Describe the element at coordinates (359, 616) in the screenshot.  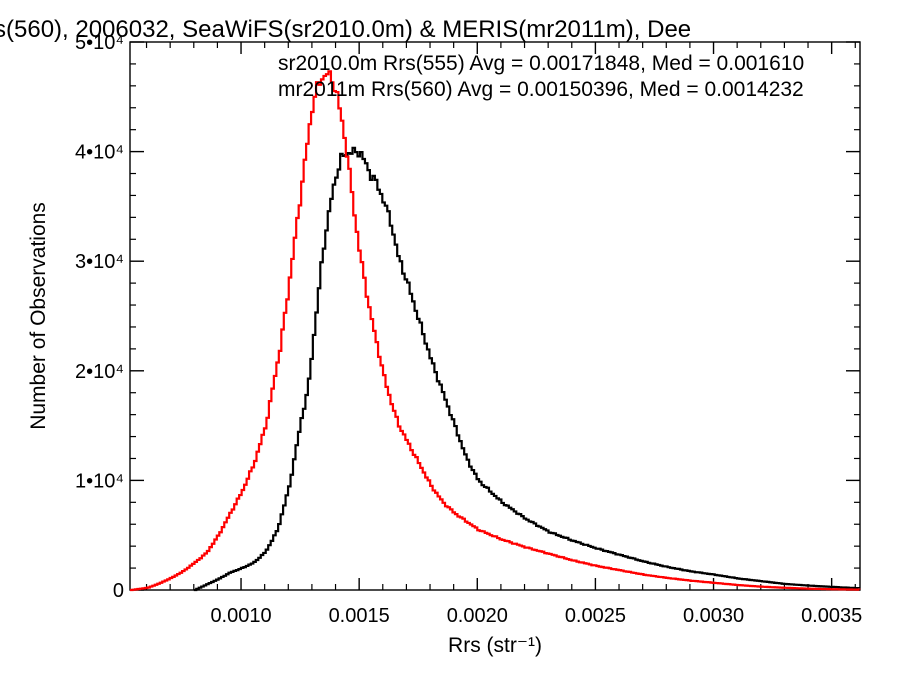
I see `x-tick-label: 0.0015` at that location.